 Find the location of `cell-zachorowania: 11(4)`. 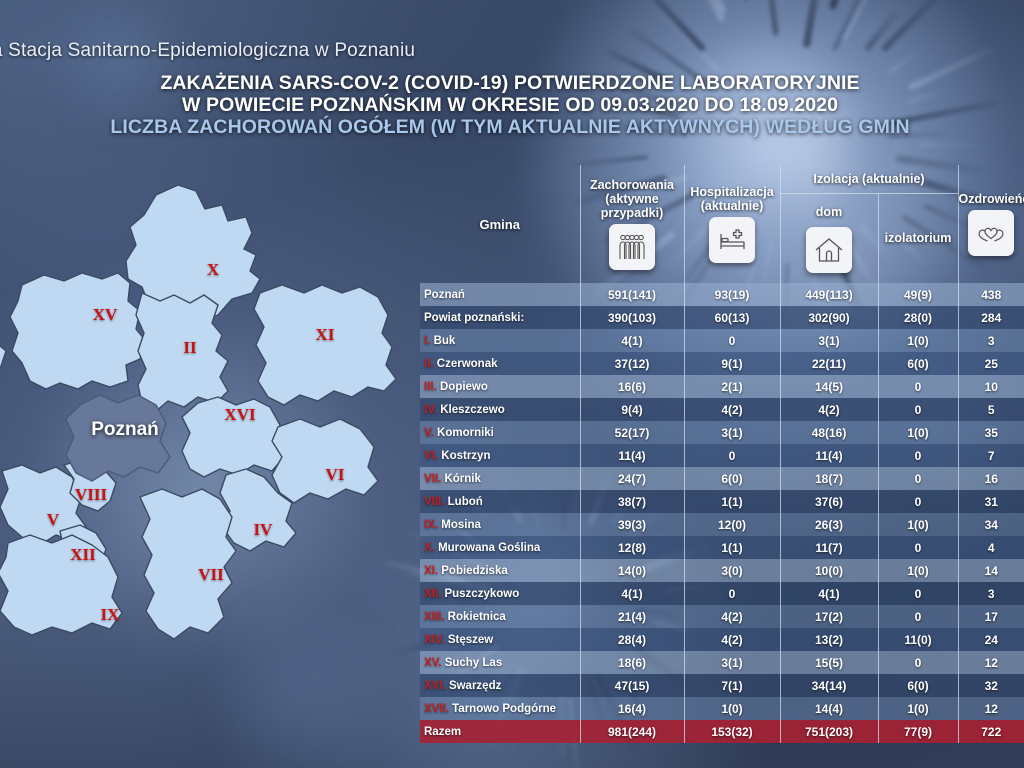

cell-zachorowania: 11(4) is located at coordinates (631, 455).